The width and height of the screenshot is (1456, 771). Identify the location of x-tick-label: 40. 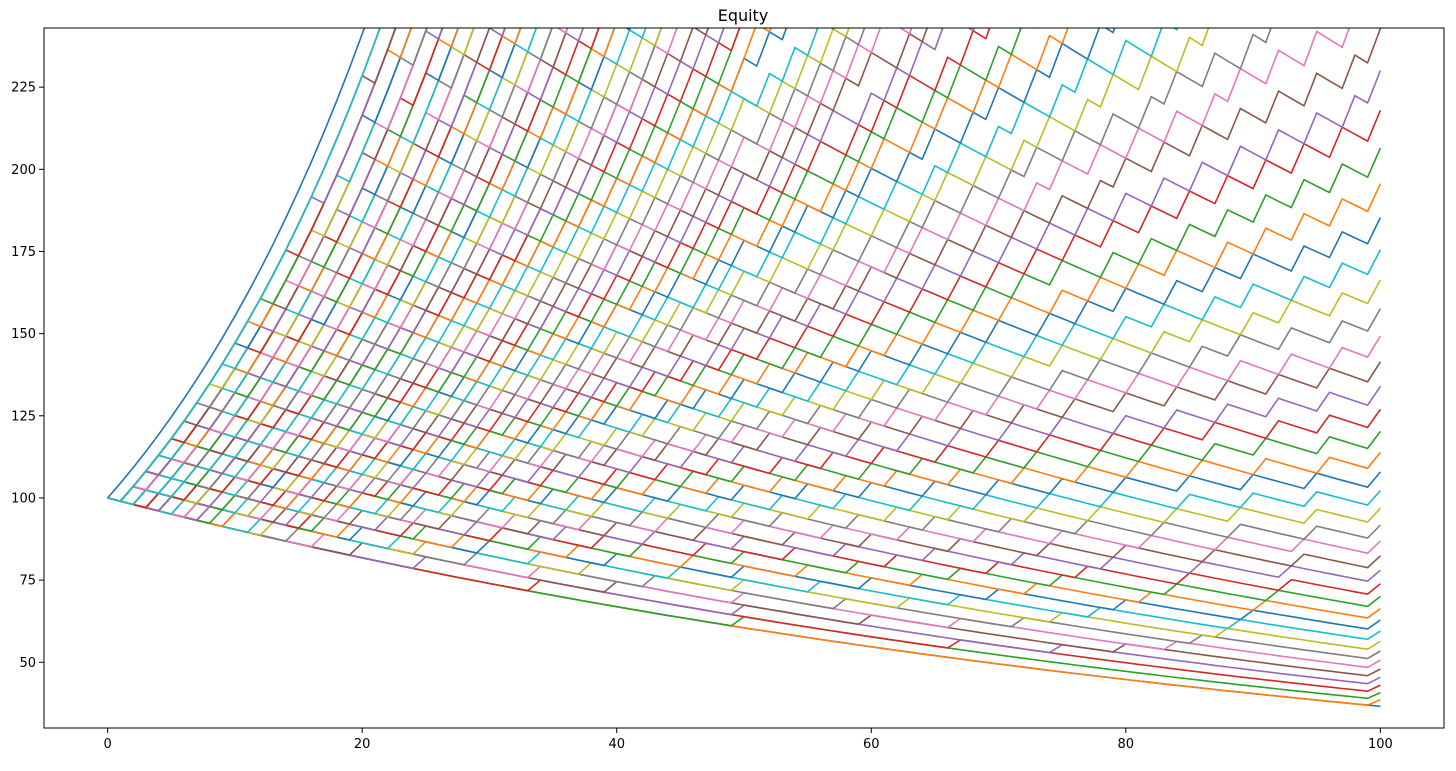
(616, 744).